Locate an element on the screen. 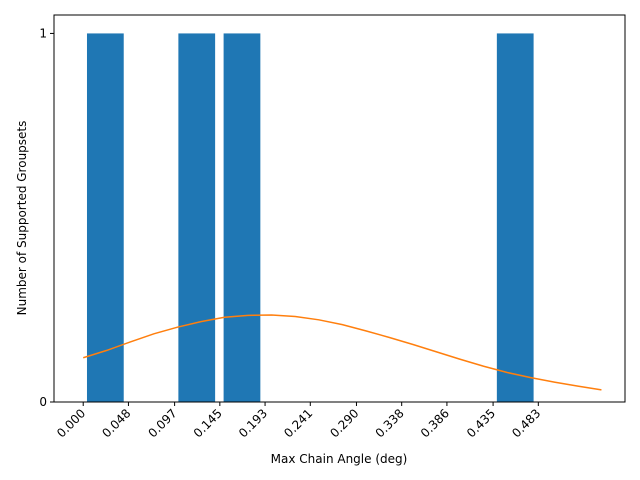 The height and width of the screenshot is (480, 640). y-tick-label-0: 0 is located at coordinates (43, 402).